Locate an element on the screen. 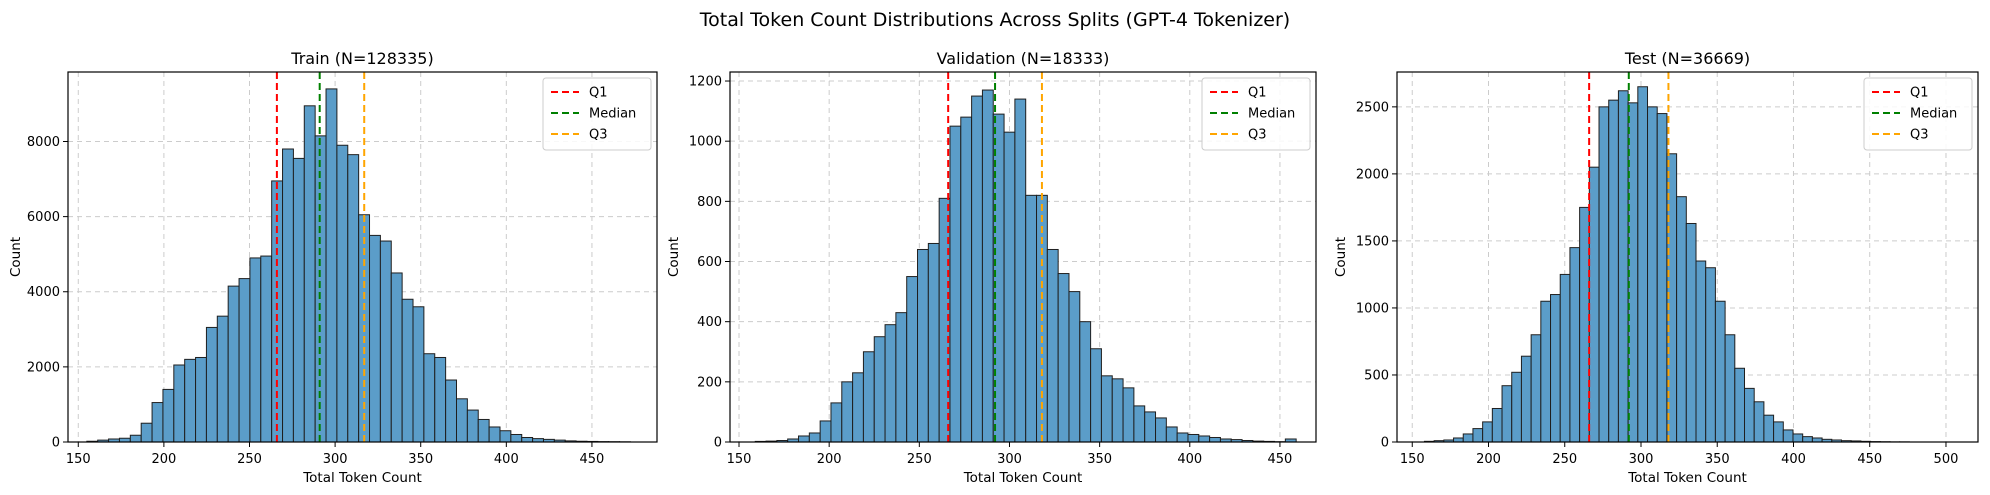 The height and width of the screenshot is (495, 1990). x-tick-label: 250 is located at coordinates (1564, 459).